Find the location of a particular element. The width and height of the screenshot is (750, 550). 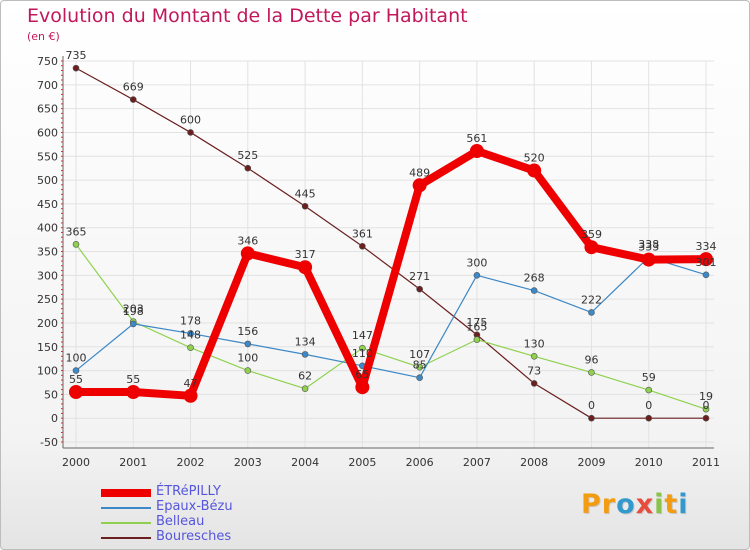

data-label: 73 is located at coordinates (534, 370).